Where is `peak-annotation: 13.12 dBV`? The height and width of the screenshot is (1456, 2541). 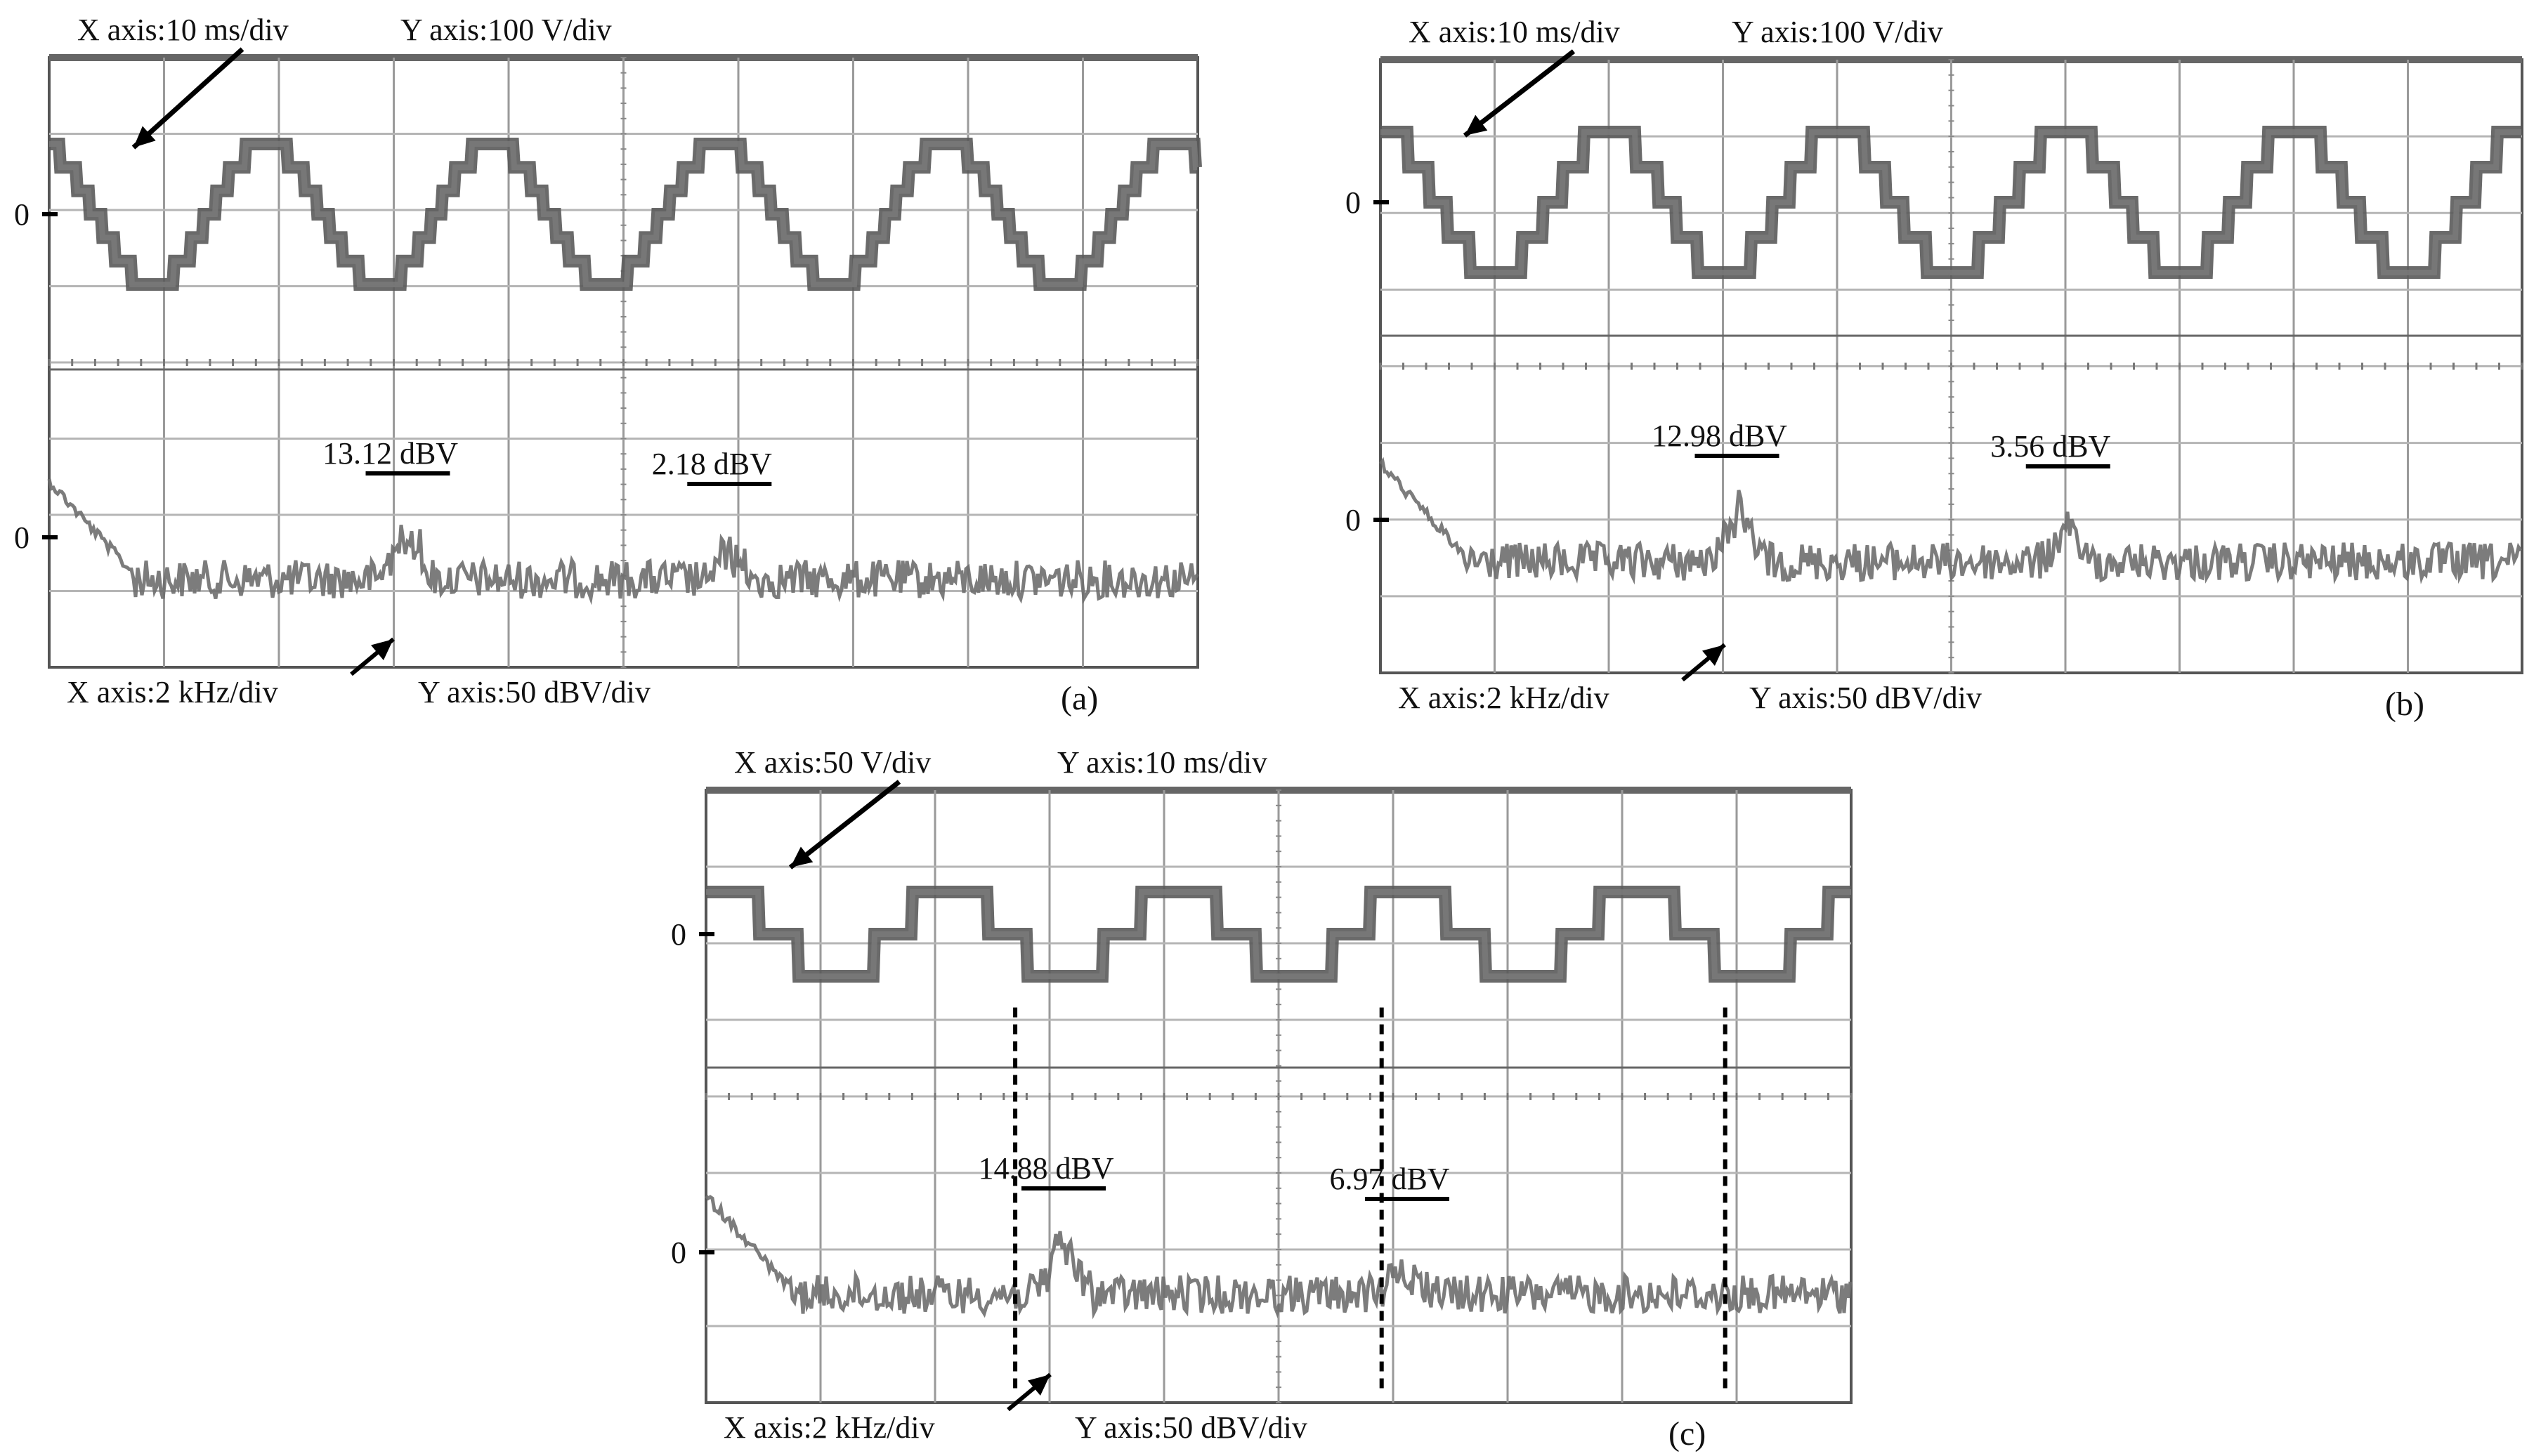 peak-annotation: 13.12 dBV is located at coordinates (390, 454).